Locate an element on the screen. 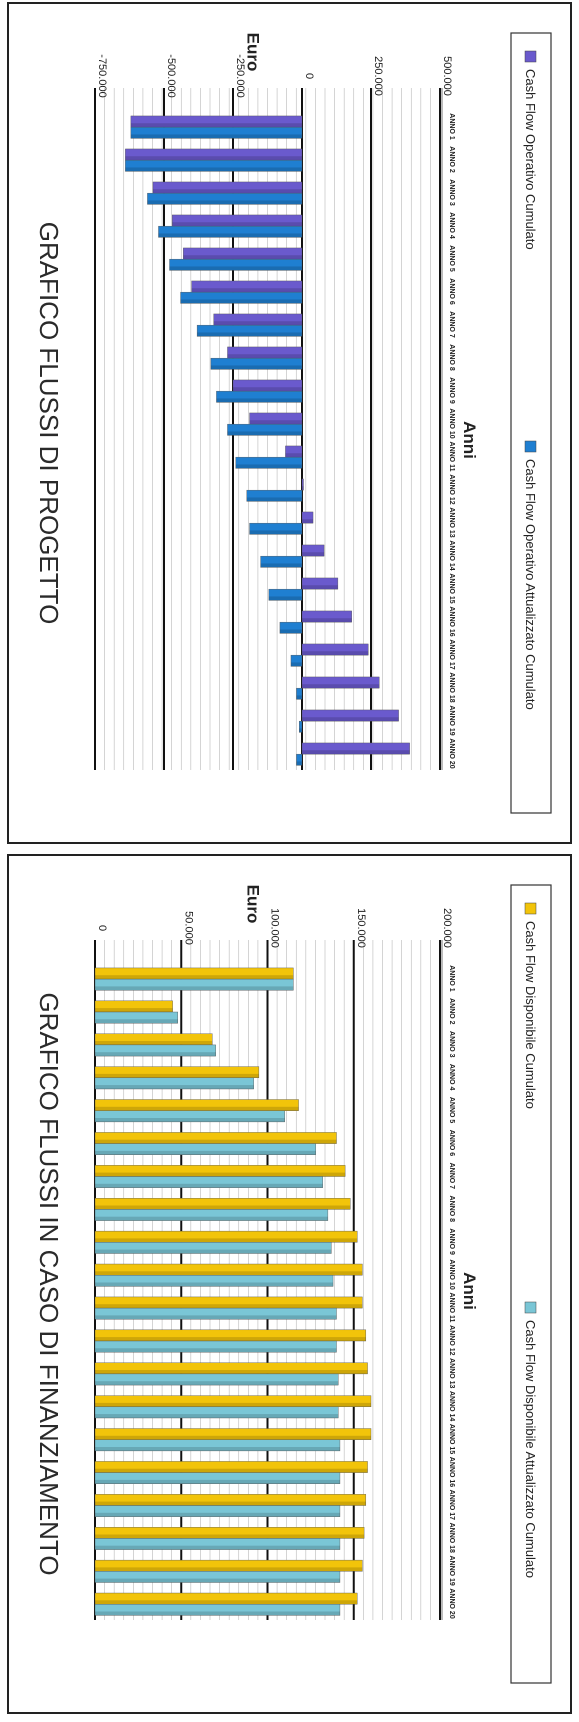 Image resolution: width=579 pixels, height=1722 pixels. x-tick-label: ANNO 2 is located at coordinates (451, 1011).